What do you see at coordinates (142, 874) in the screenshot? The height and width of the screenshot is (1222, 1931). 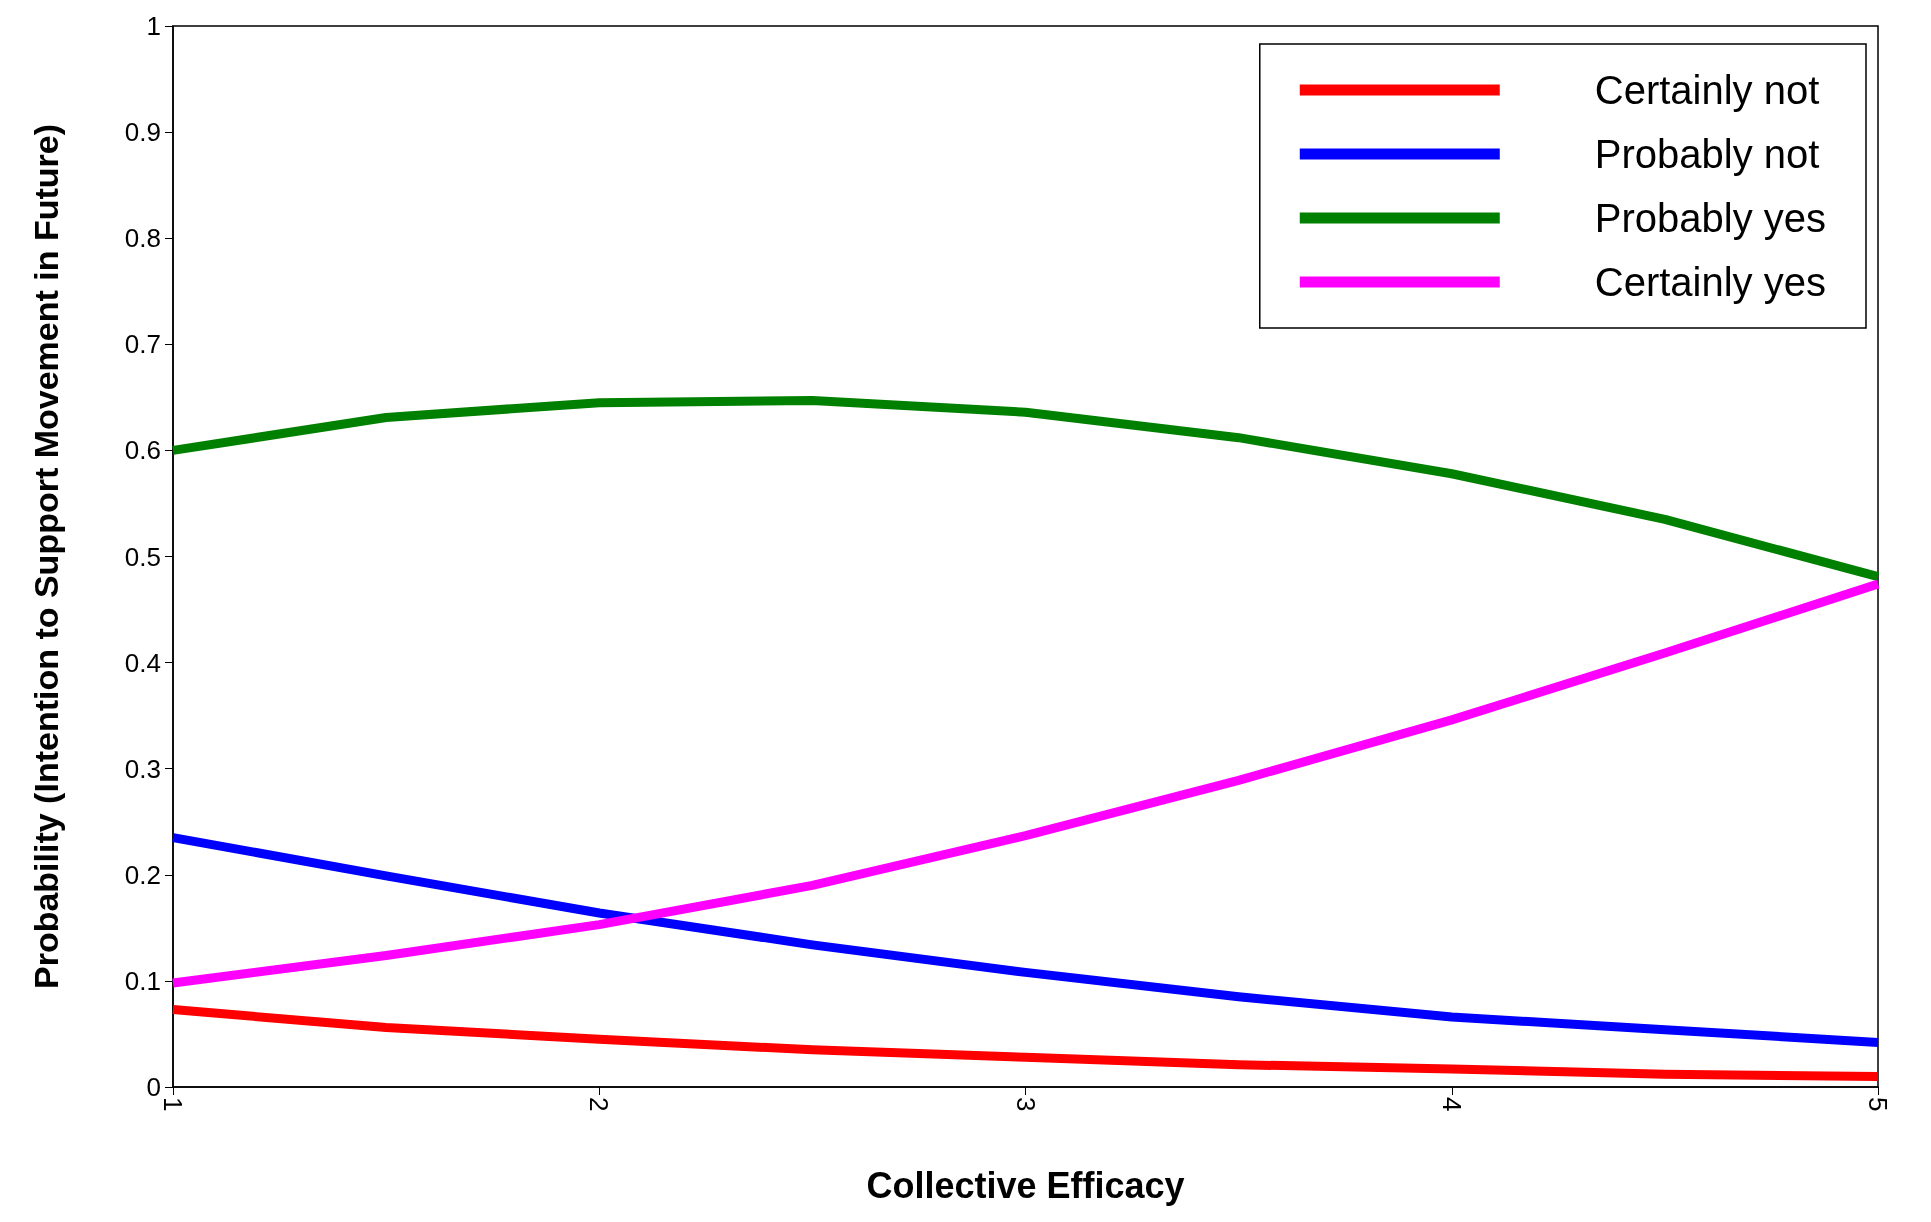 I see `y-tick-label: 0.2` at bounding box center [142, 874].